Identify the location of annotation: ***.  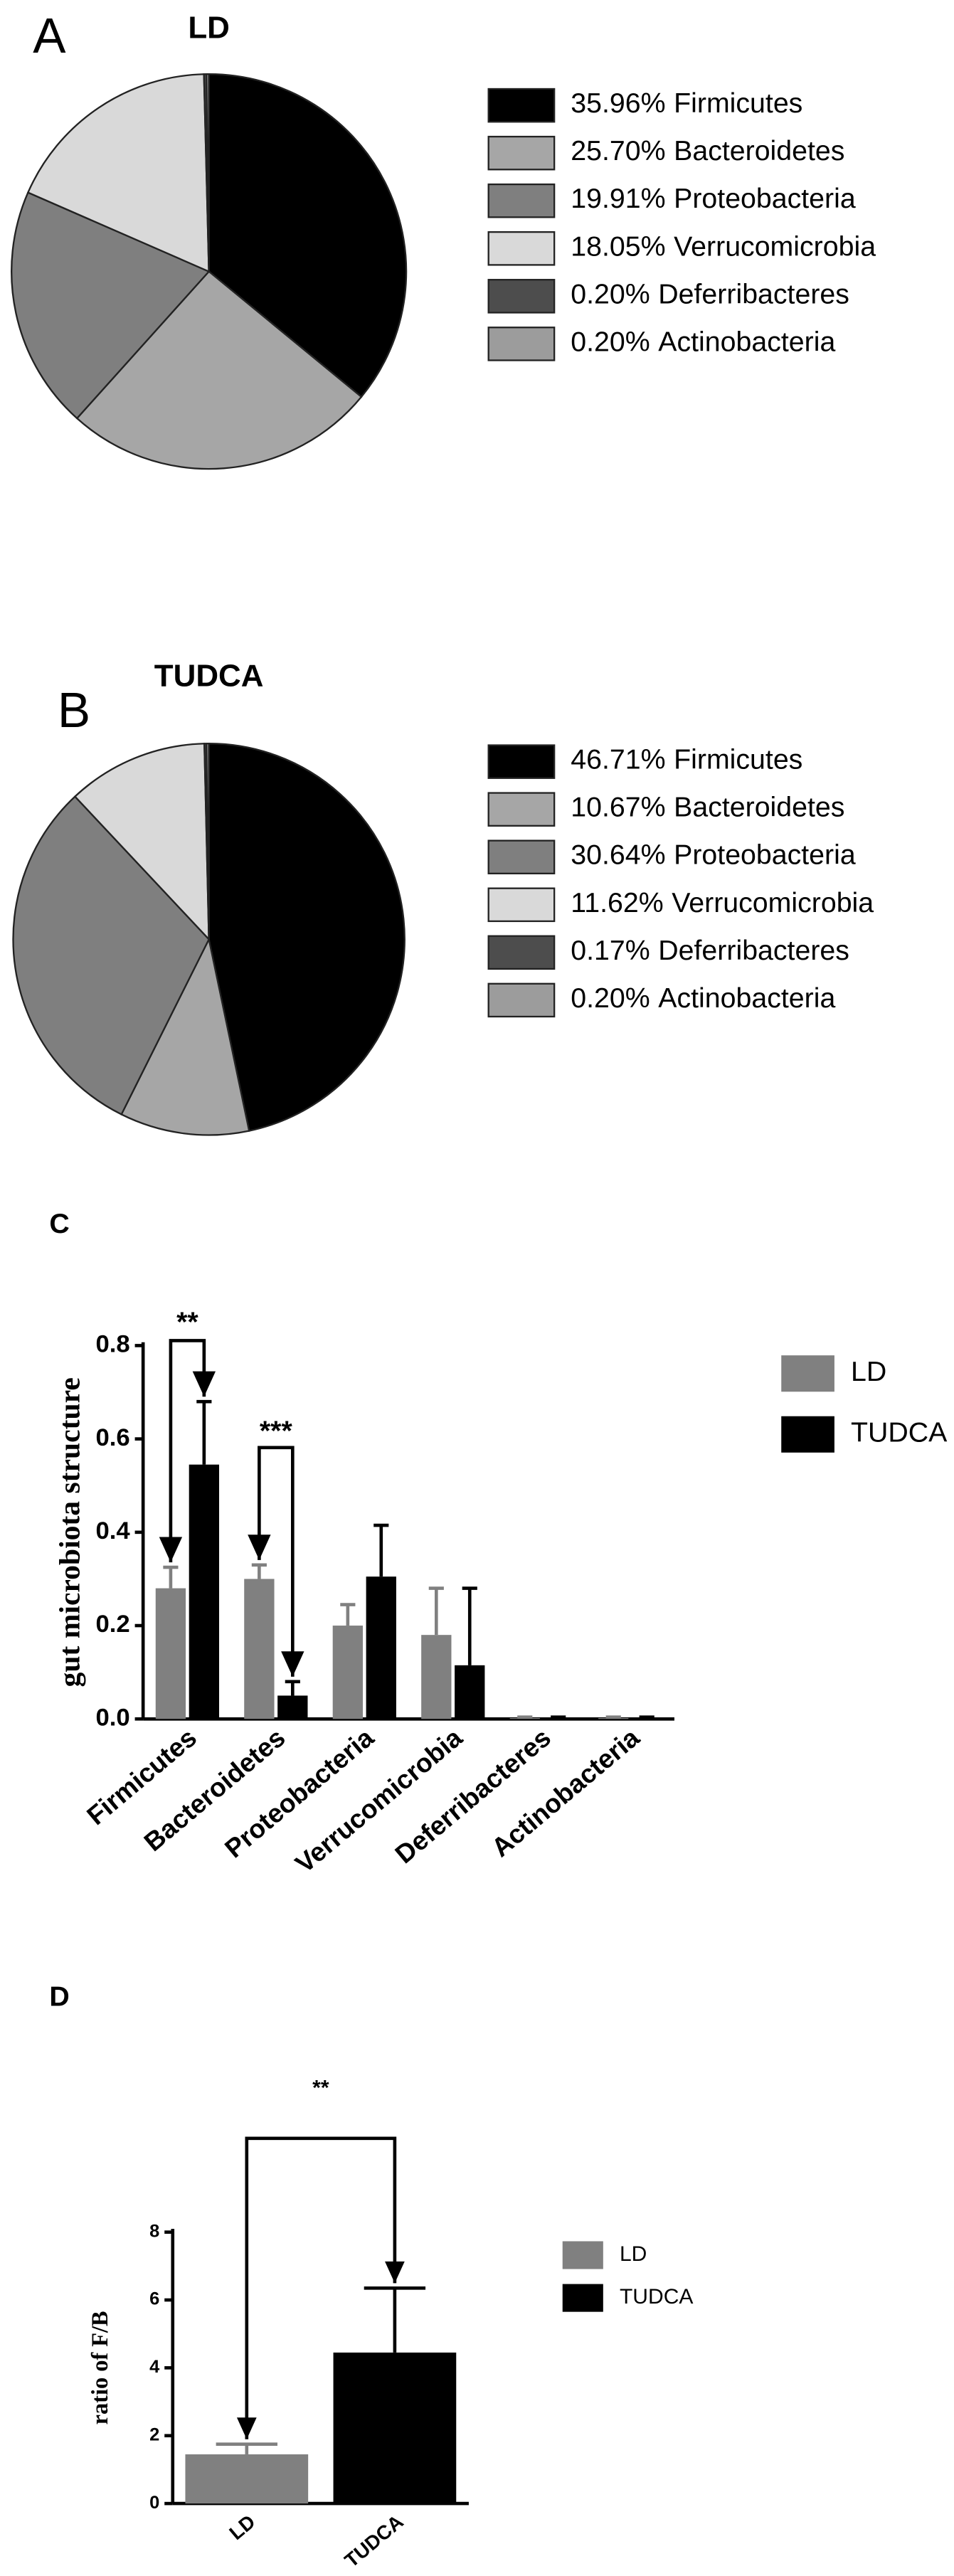
(276, 1430).